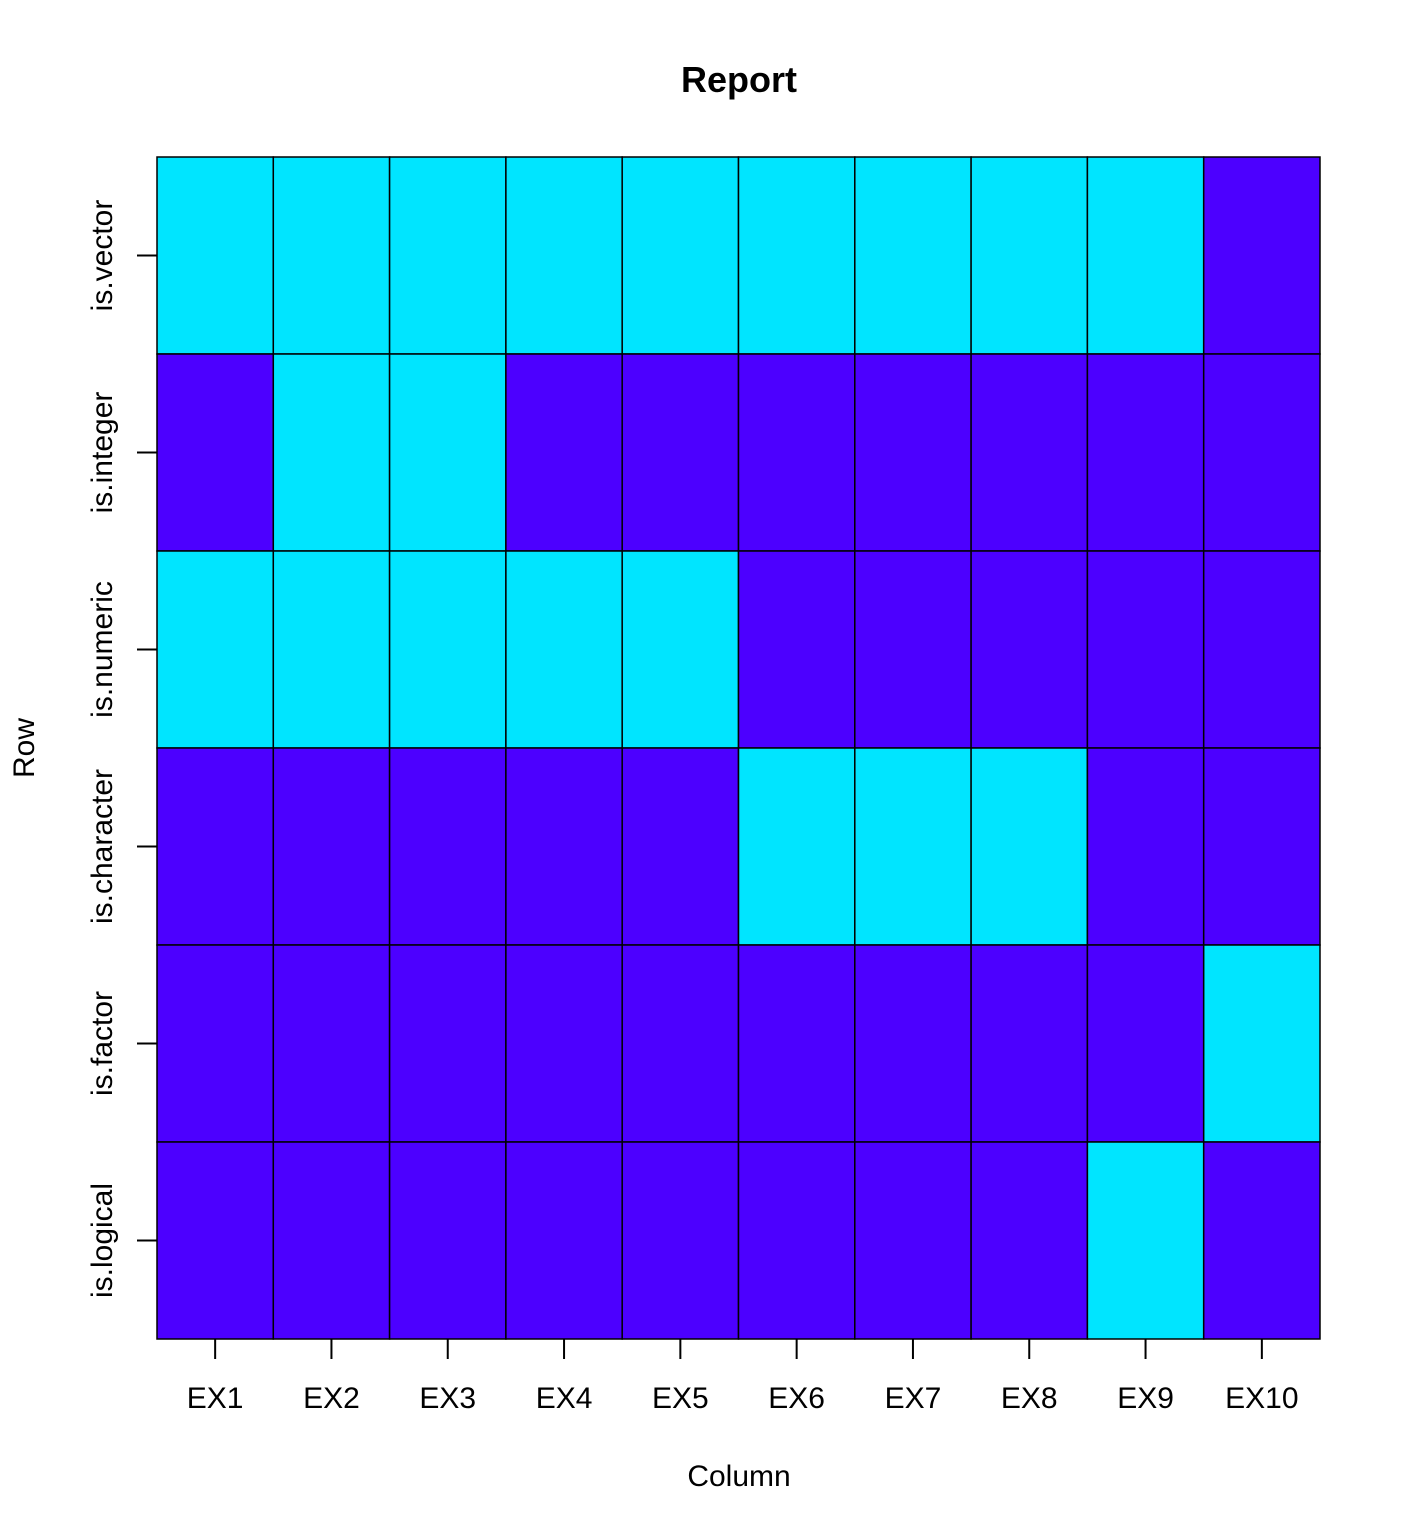  What do you see at coordinates (1029, 649) in the screenshot?
I see `heatmap-cell-is.numeric-EX8` at bounding box center [1029, 649].